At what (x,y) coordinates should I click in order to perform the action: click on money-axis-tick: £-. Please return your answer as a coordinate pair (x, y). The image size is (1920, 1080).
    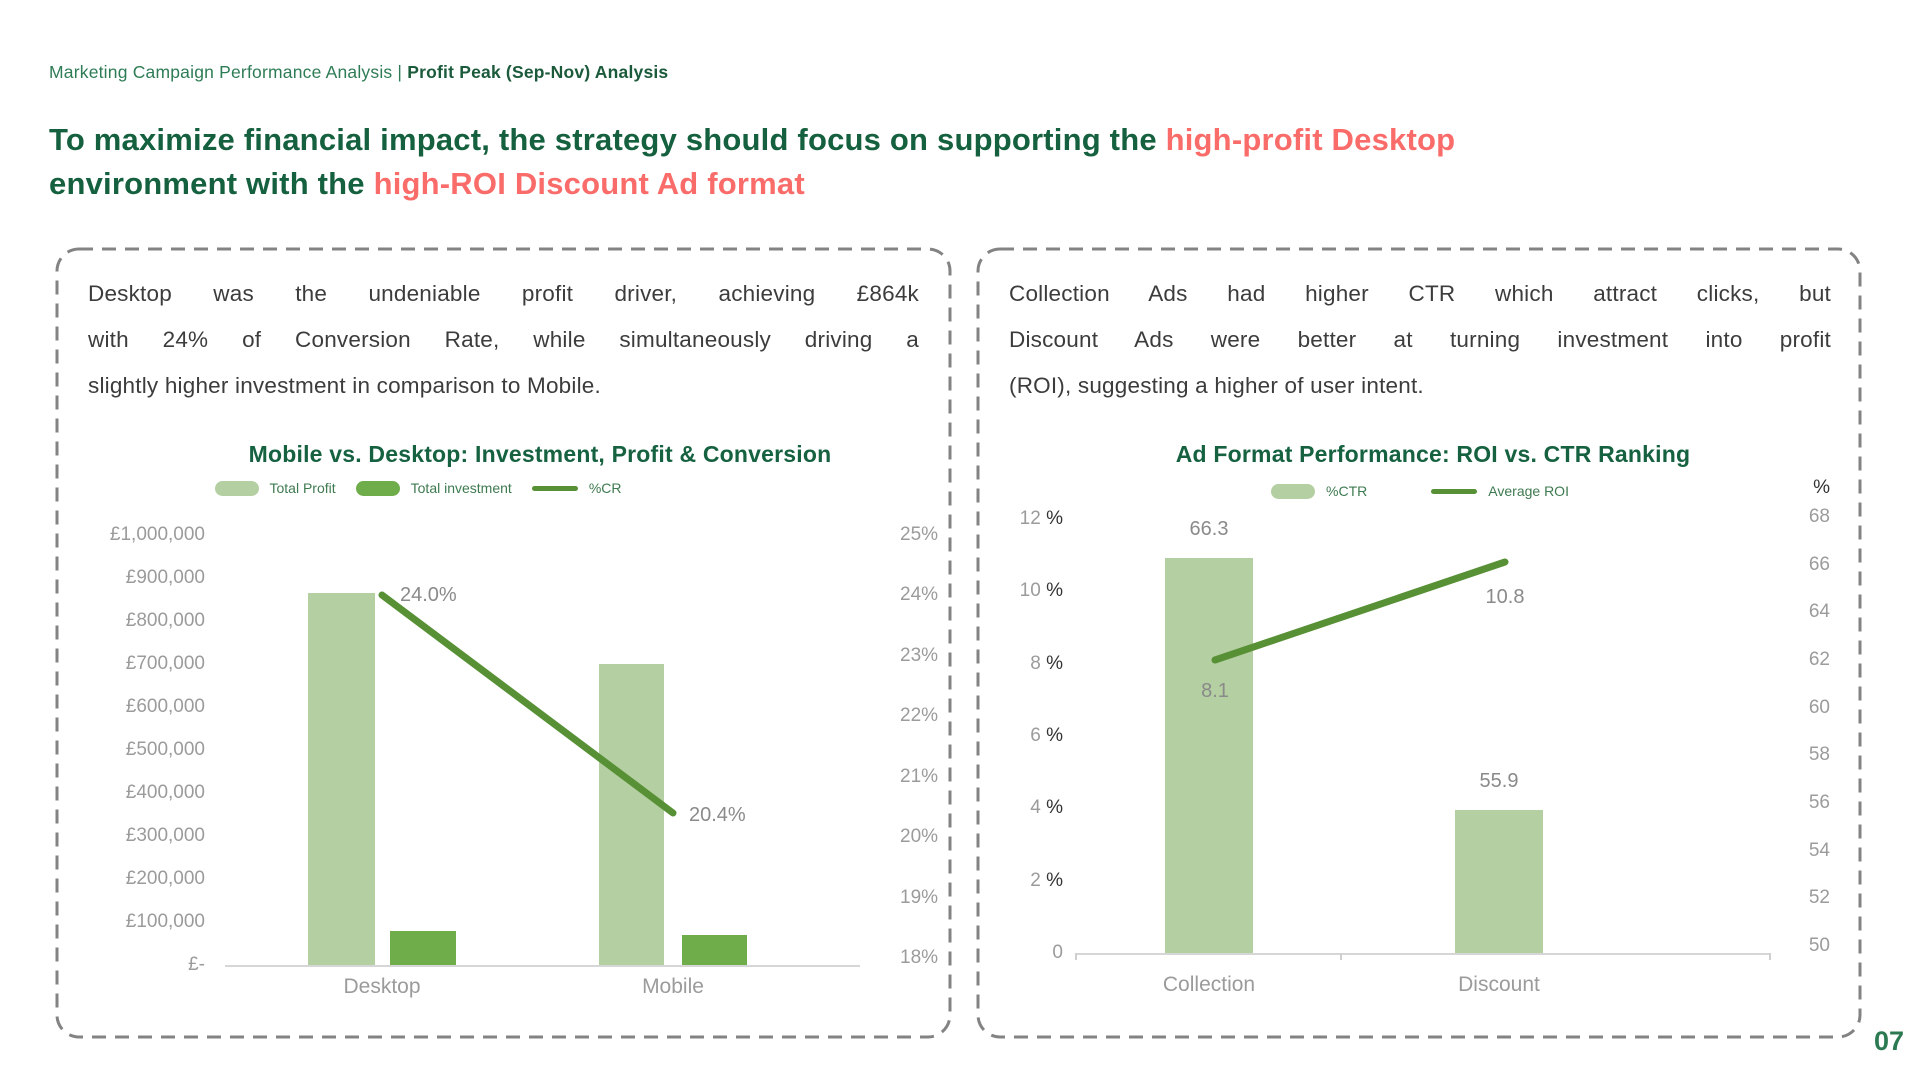
    Looking at the image, I should click on (196, 964).